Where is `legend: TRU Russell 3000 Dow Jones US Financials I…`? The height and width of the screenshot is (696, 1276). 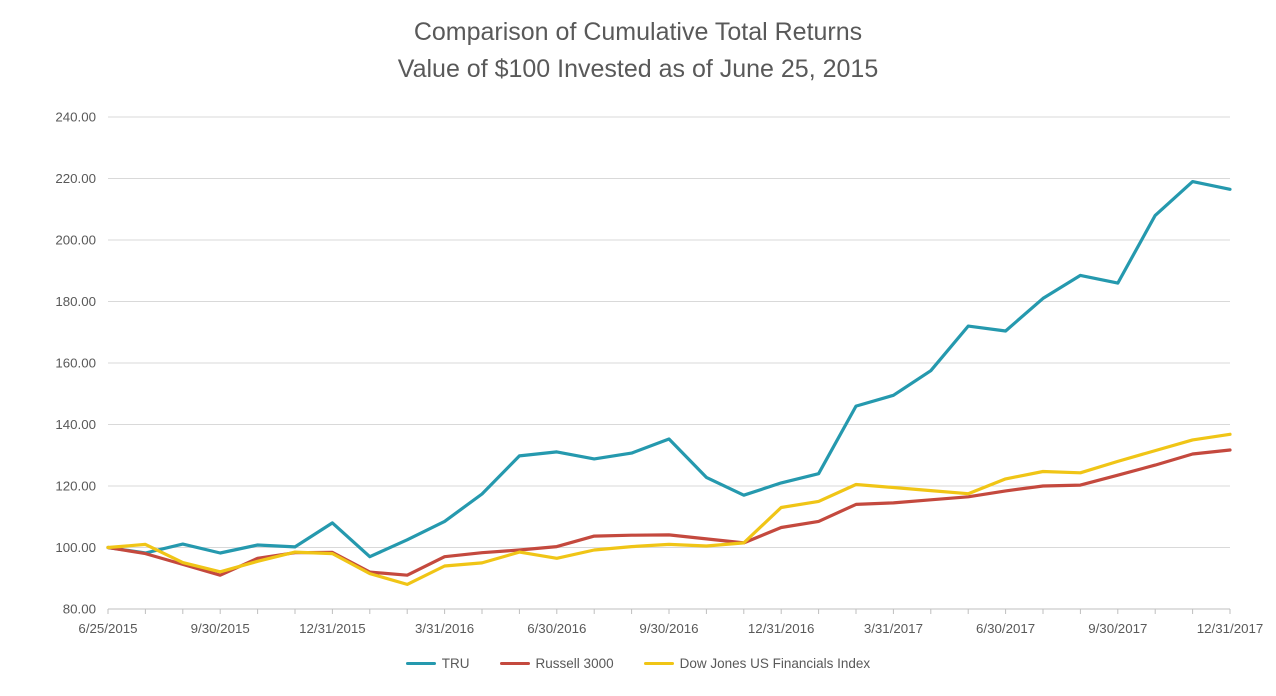
legend: TRU Russell 3000 Dow Jones US Financials I… is located at coordinates (638, 663).